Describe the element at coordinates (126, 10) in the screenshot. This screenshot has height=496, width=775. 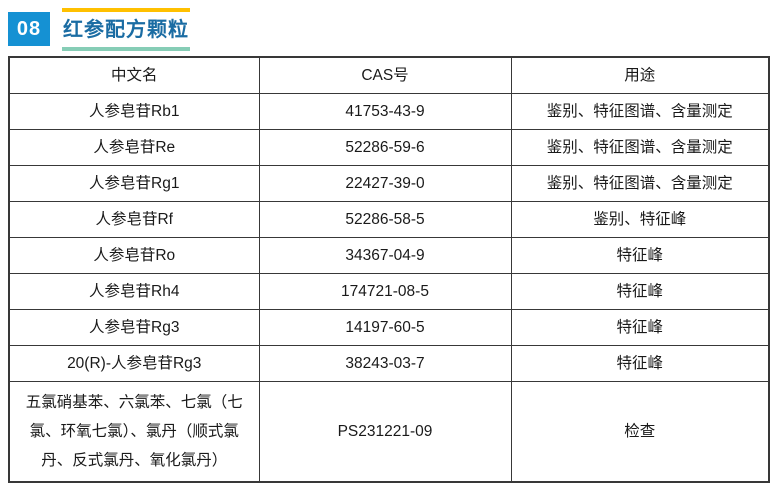
I see `accent-bar-top` at that location.